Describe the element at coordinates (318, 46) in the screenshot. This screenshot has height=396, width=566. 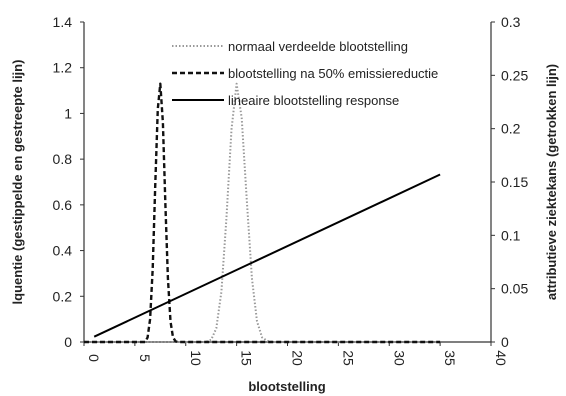
I see `legend-label-normaal: normaal verdeelde blootstelling` at that location.